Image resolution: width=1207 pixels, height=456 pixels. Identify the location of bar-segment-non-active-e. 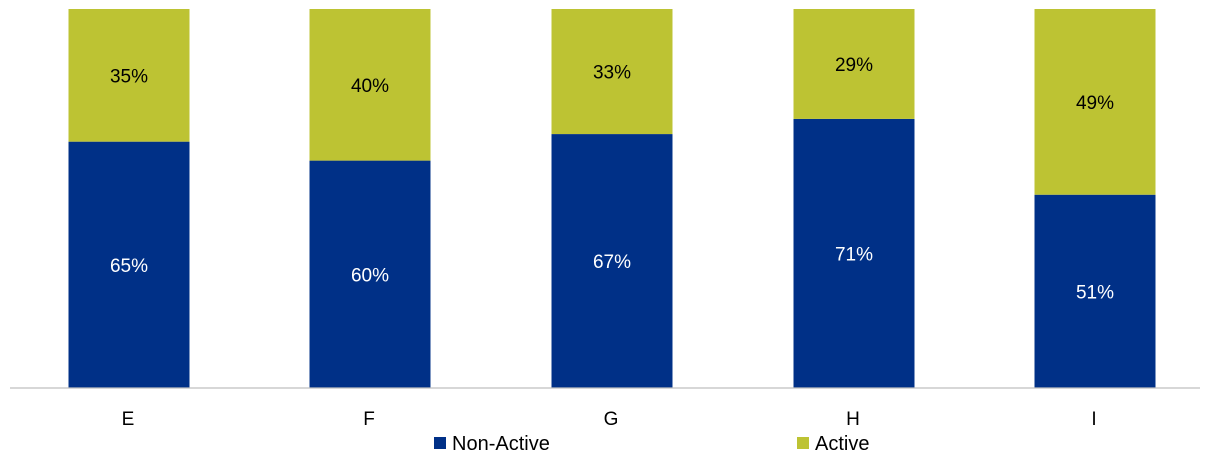
(129, 264).